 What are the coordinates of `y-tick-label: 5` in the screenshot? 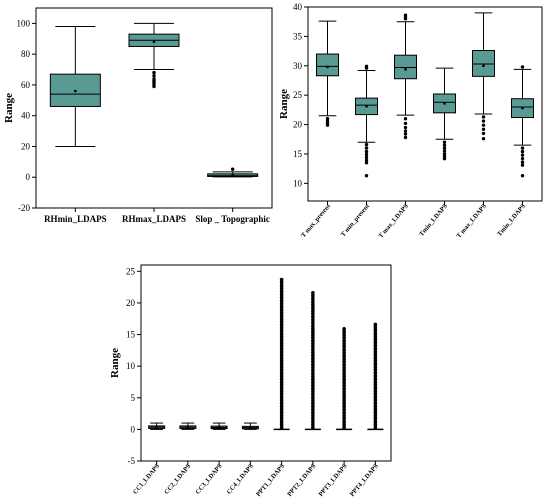 It's located at (133, 398).